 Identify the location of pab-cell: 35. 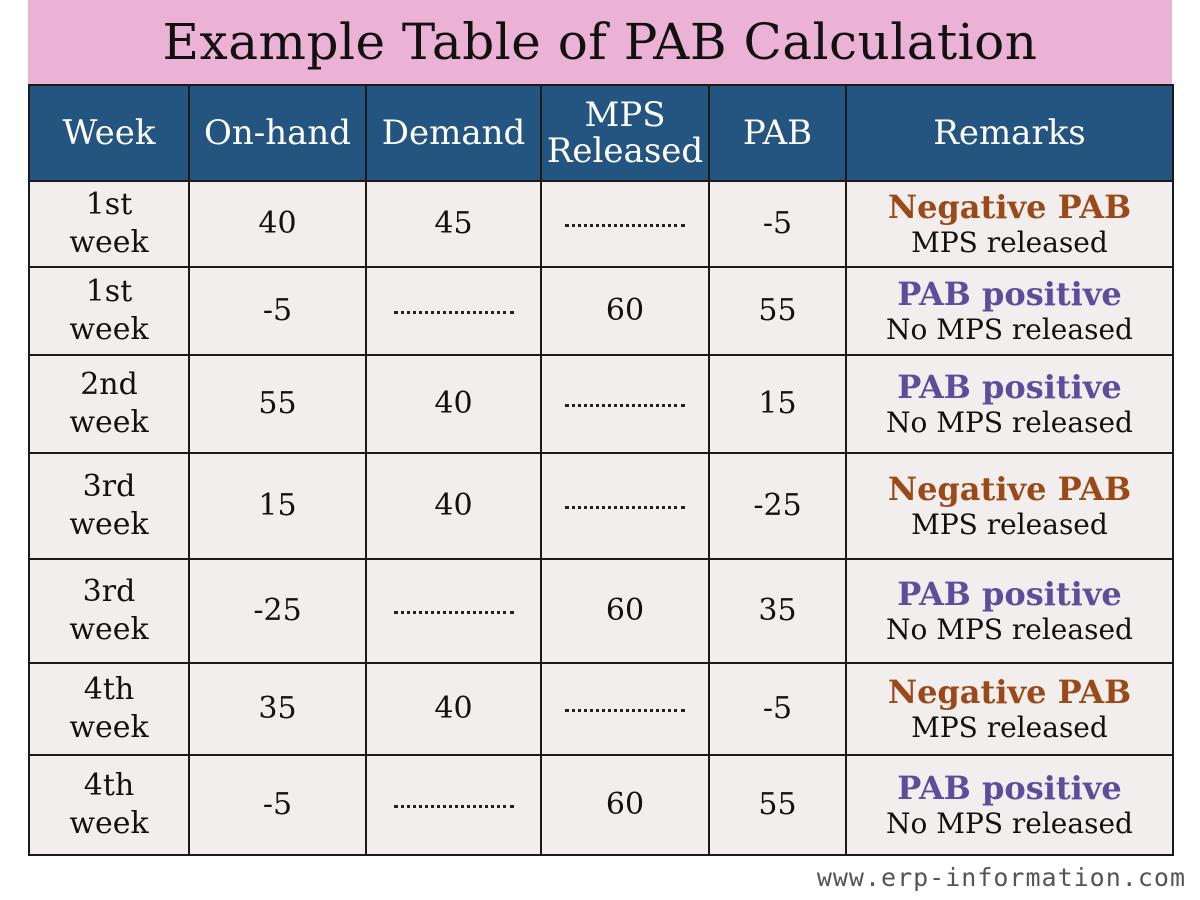
(777, 611).